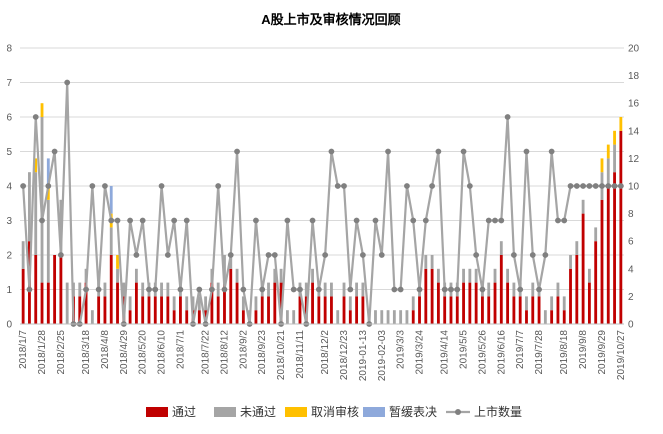 This screenshot has height=434, width=663. Describe the element at coordinates (382, 356) in the screenshot. I see `x-tick-label: 2019-02-03` at that location.